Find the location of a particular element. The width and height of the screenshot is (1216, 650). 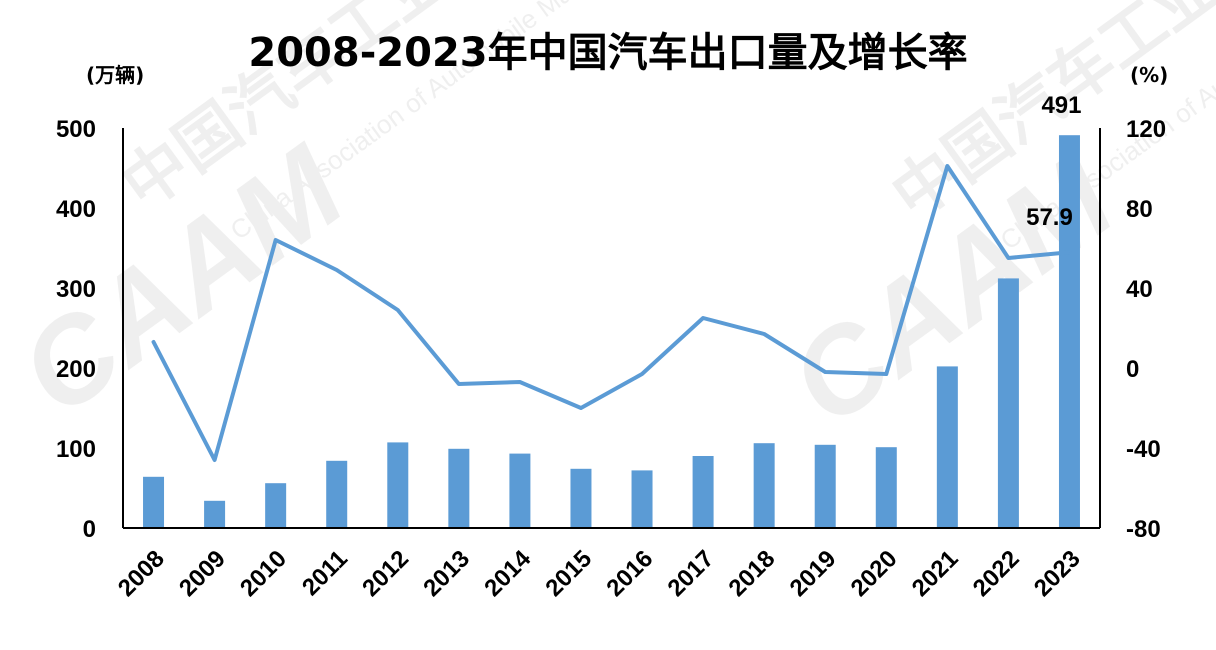

left-tick-label: 400 is located at coordinates (76, 209).